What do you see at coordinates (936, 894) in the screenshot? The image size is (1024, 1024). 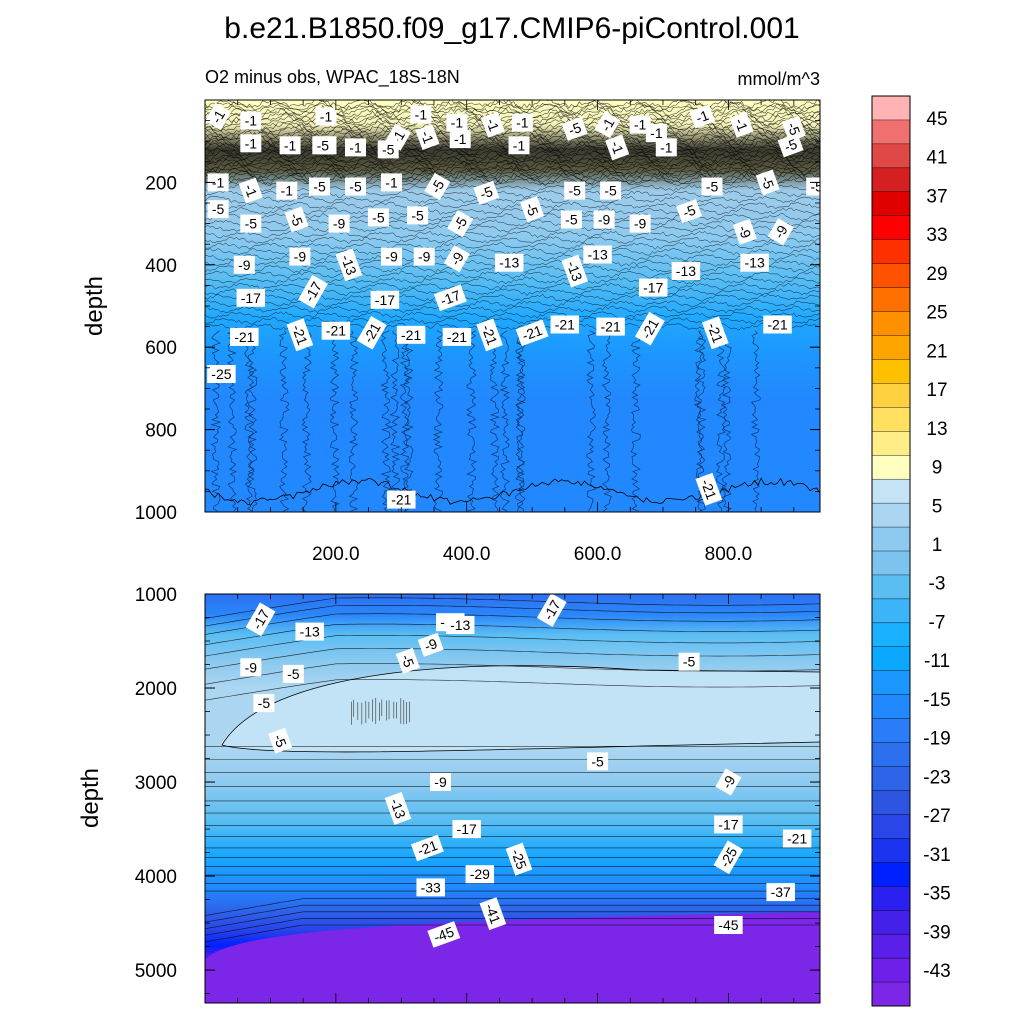 I see `colorbar-label: -35` at bounding box center [936, 894].